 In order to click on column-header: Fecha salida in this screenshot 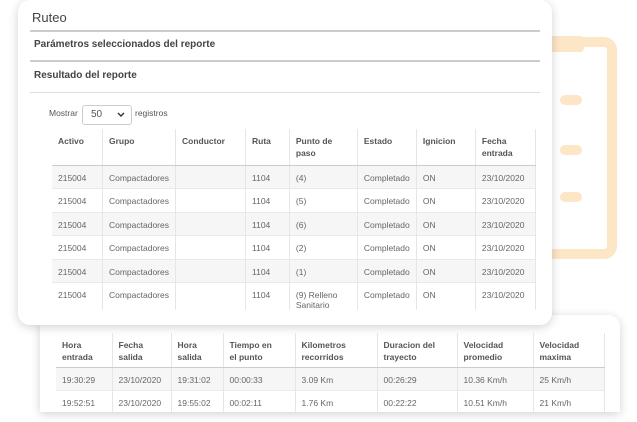, I will do `click(142, 350)`.